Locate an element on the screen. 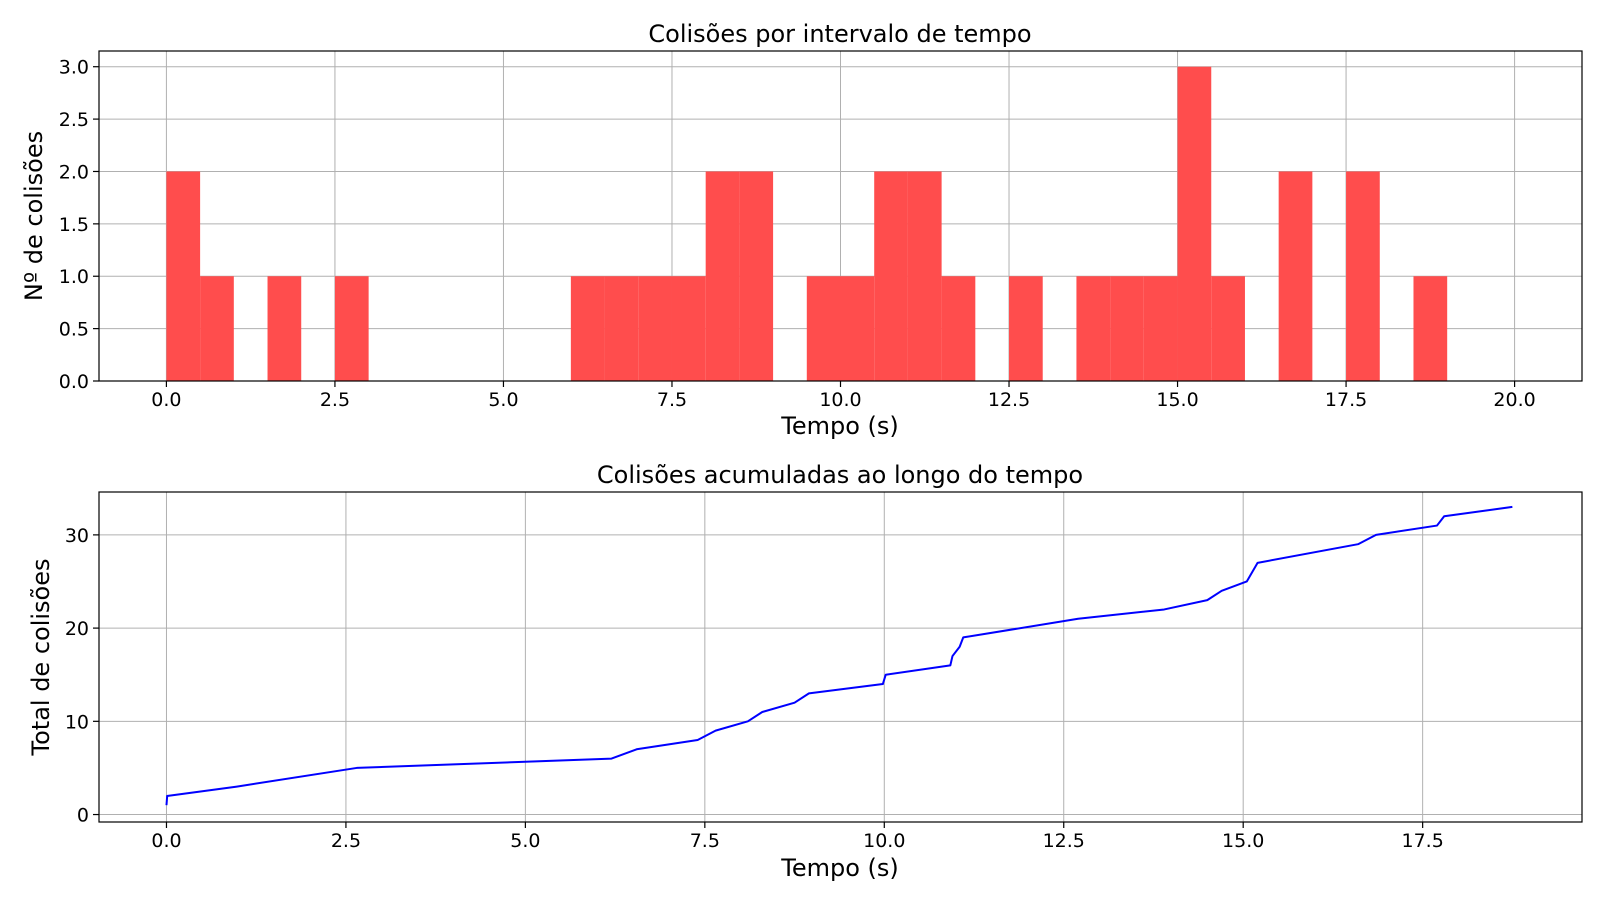  y-tick-label: 20 is located at coordinates (77, 629).